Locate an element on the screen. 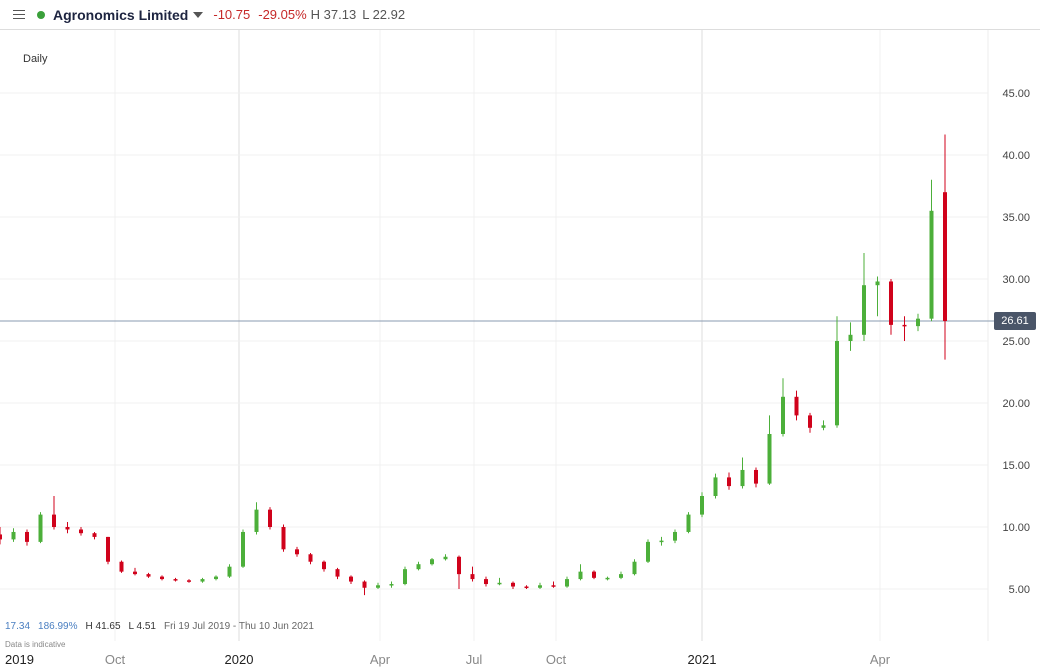  instrument-name: Agronomics Limited is located at coordinates (121, 14).